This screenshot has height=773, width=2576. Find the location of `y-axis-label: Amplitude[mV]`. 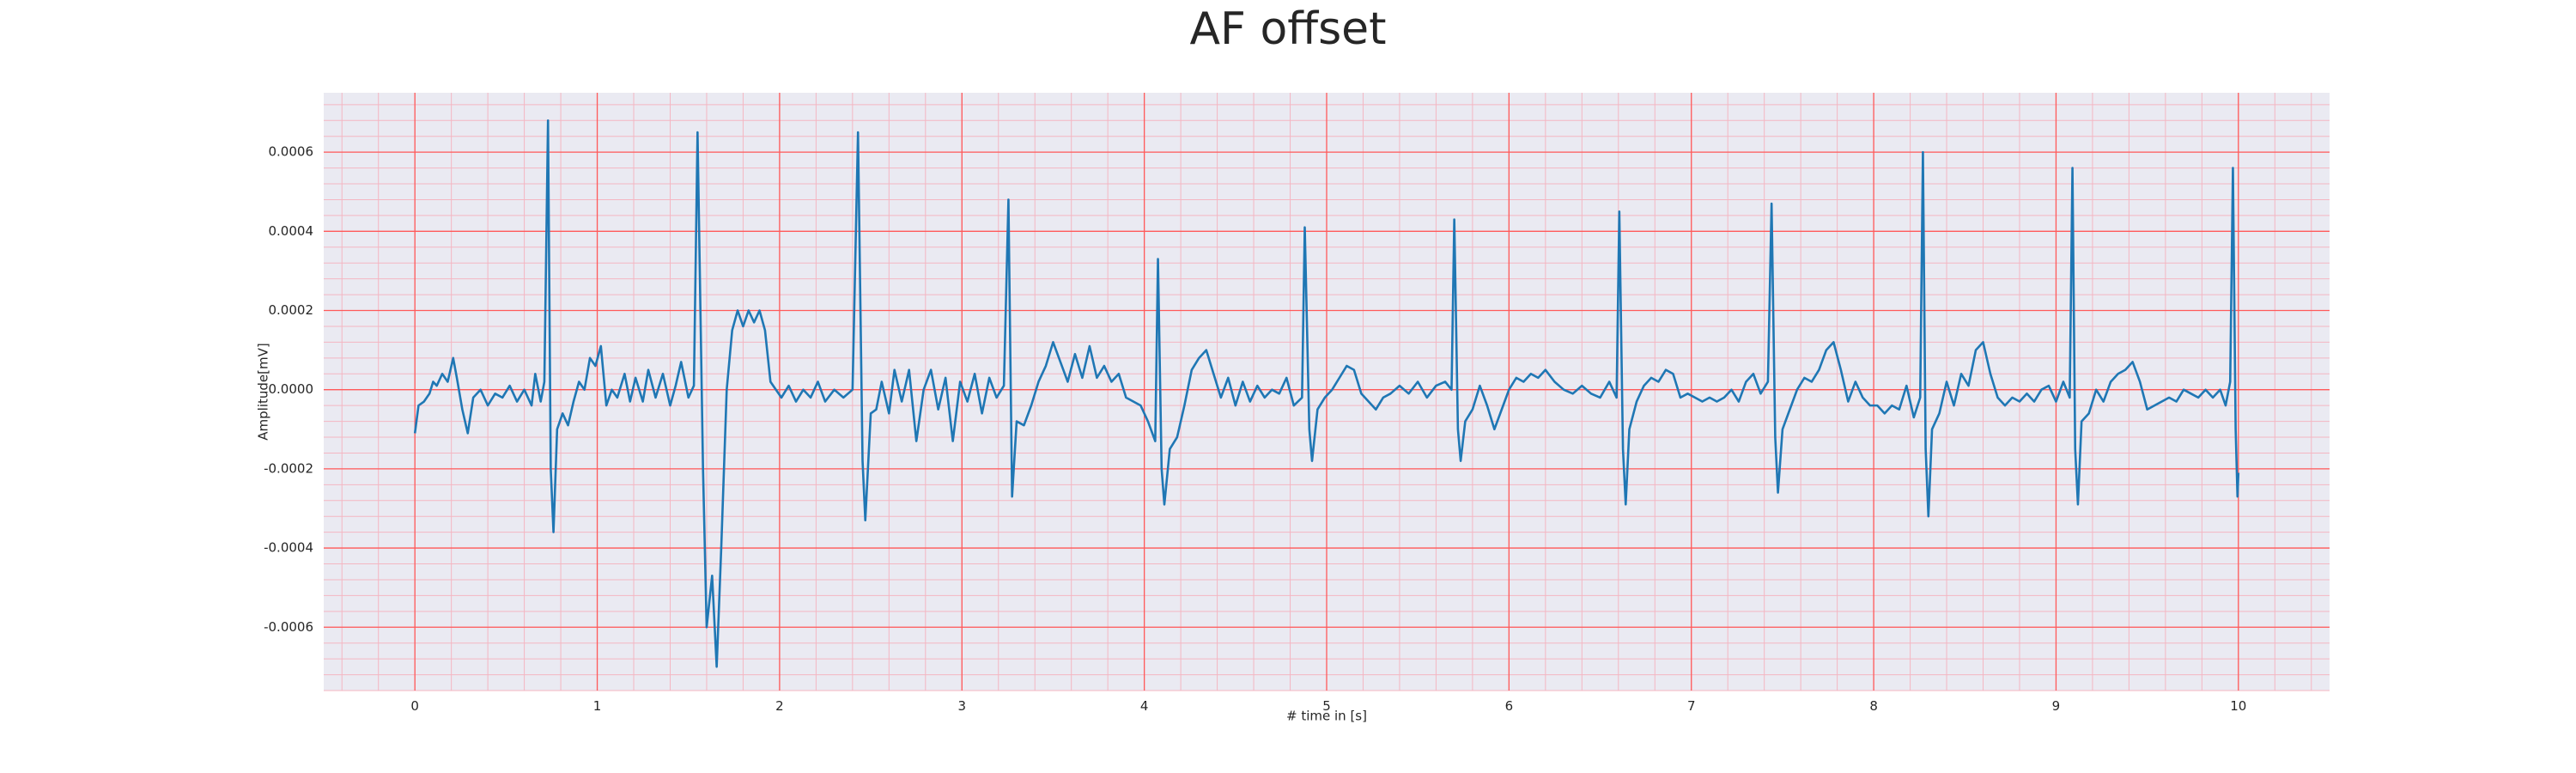

y-axis-label: Amplitude[mV] is located at coordinates (263, 391).